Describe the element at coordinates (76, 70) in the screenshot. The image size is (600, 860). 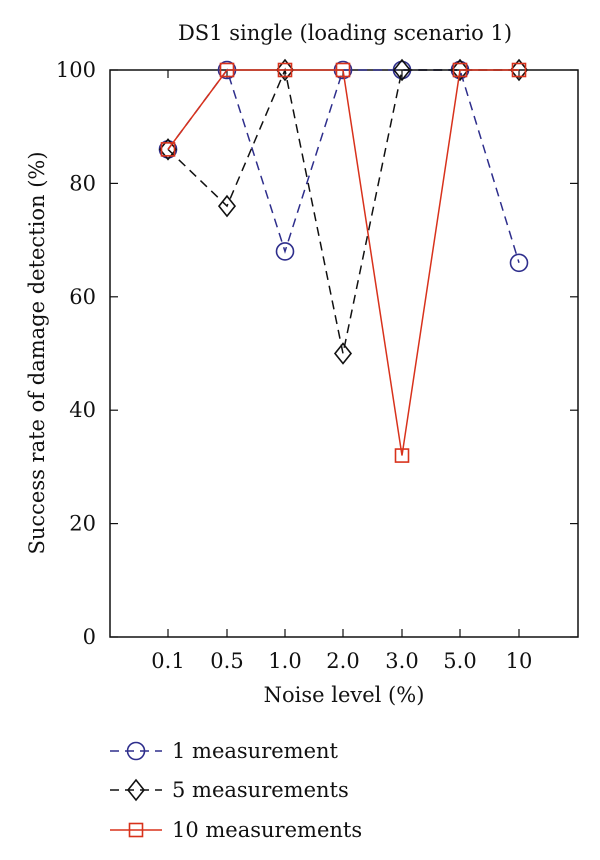
I see `y-tick-label: 100` at that location.